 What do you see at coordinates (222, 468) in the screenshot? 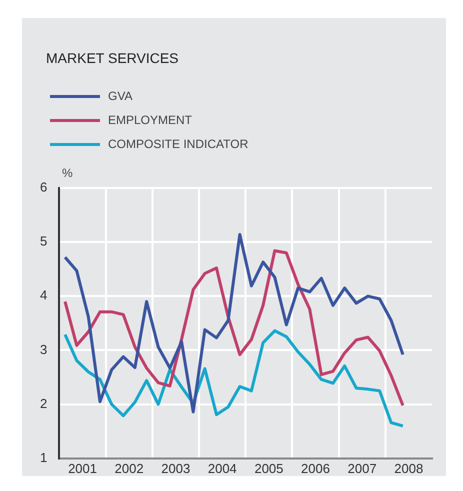
I see `x-tick-label: 2004` at bounding box center [222, 468].